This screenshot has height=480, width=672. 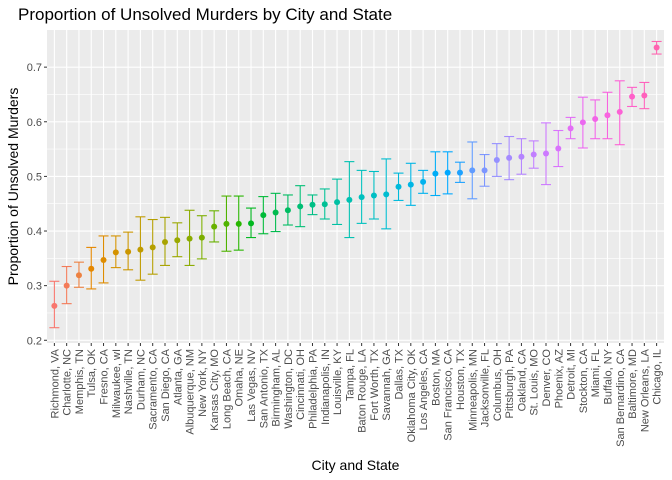 I want to click on x-tick-label: San Francisco, CA, so click(x=449, y=394).